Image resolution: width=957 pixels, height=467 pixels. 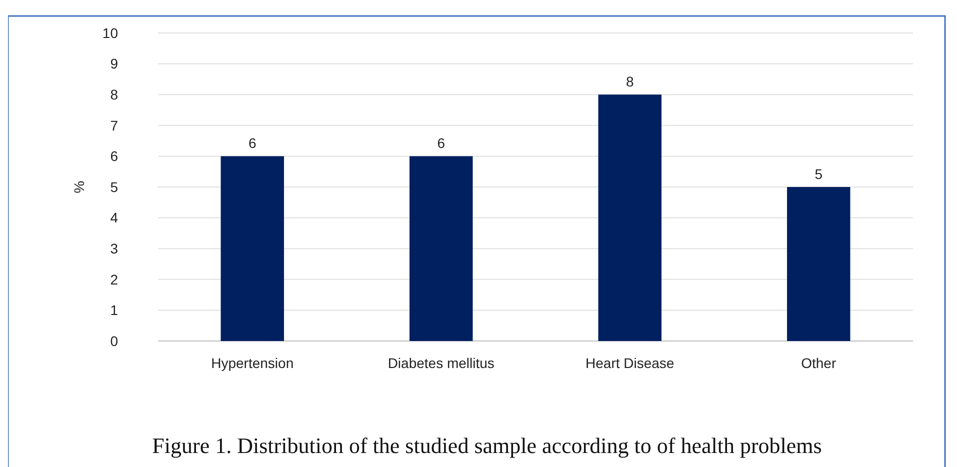 What do you see at coordinates (114, 218) in the screenshot?
I see `y-tick-label: 4` at bounding box center [114, 218].